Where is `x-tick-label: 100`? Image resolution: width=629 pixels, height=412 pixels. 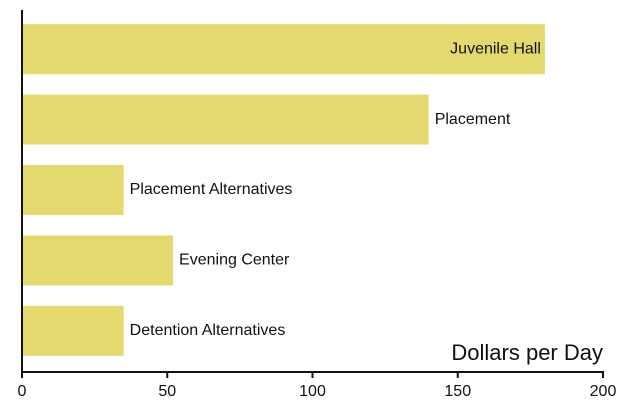 x-tick-label: 100 is located at coordinates (312, 391).